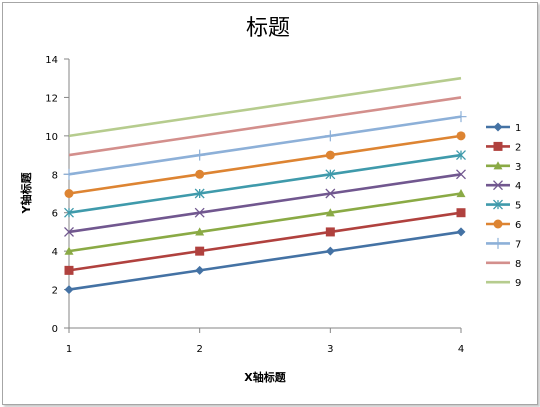 The width and height of the screenshot is (540, 407). Describe the element at coordinates (55, 291) in the screenshot. I see `y-tick-label: 2` at that location.